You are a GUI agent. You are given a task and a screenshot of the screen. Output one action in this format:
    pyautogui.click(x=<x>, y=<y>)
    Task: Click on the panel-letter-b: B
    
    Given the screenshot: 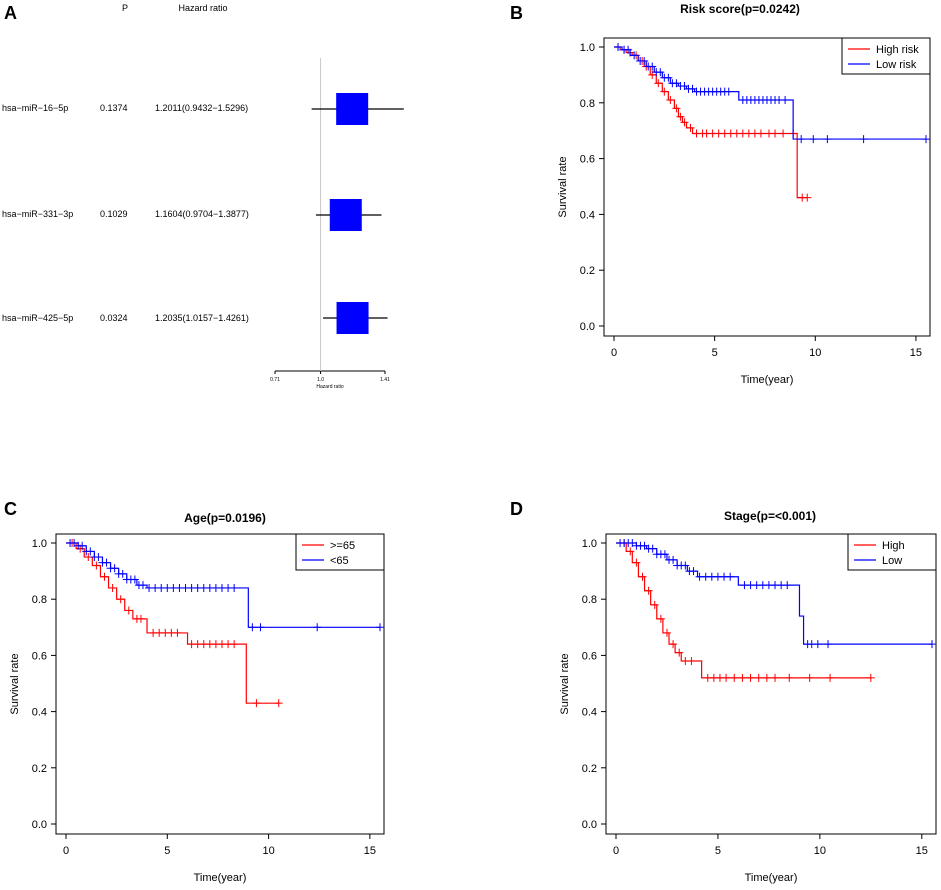 What is the action you would take?
    pyautogui.click(x=516, y=13)
    